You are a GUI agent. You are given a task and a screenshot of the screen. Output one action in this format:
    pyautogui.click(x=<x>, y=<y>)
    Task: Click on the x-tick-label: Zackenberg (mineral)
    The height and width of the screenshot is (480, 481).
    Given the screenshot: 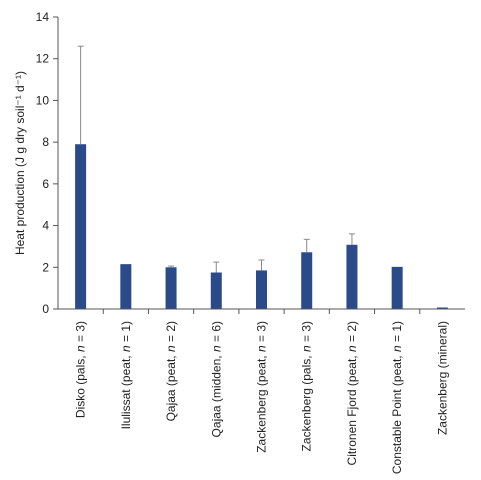 What is the action you would take?
    pyautogui.click(x=442, y=378)
    